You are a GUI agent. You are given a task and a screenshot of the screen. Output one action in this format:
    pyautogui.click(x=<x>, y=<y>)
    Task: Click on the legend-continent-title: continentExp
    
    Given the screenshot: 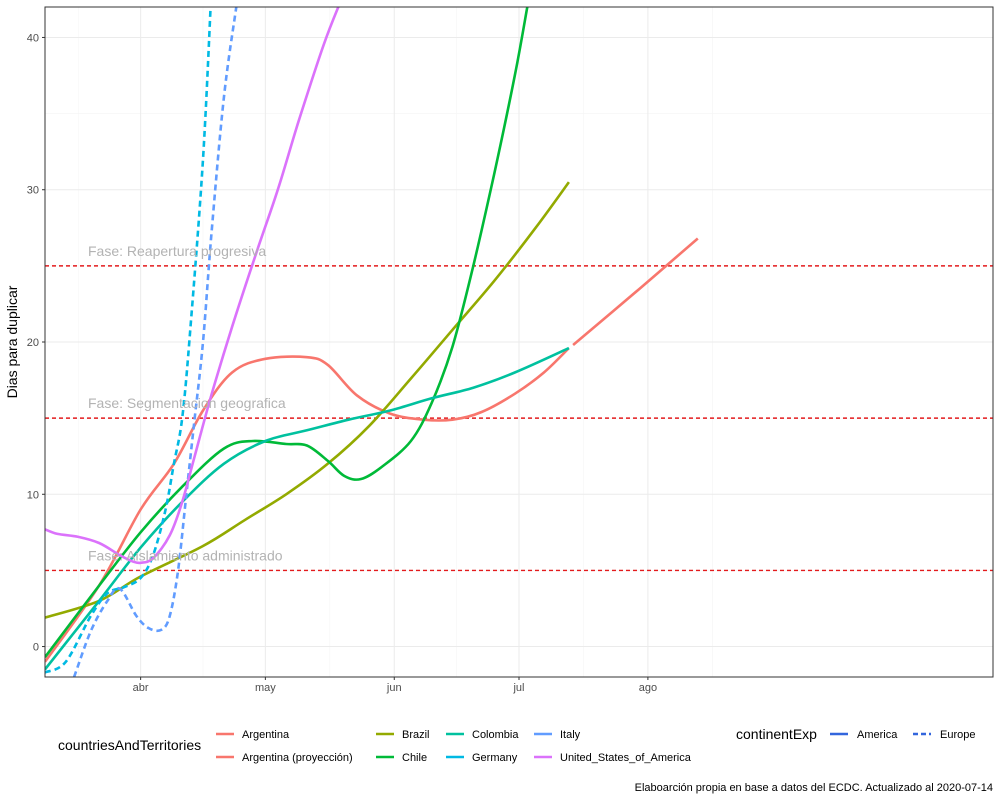 What is the action you would take?
    pyautogui.click(x=776, y=734)
    